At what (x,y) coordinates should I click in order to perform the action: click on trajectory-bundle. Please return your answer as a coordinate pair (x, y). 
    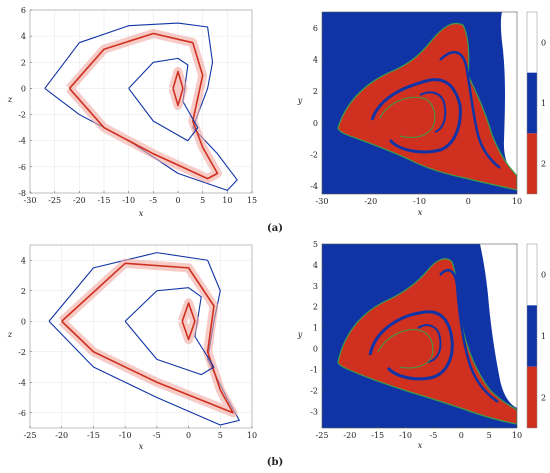
    Looking at the image, I should click on (147, 338).